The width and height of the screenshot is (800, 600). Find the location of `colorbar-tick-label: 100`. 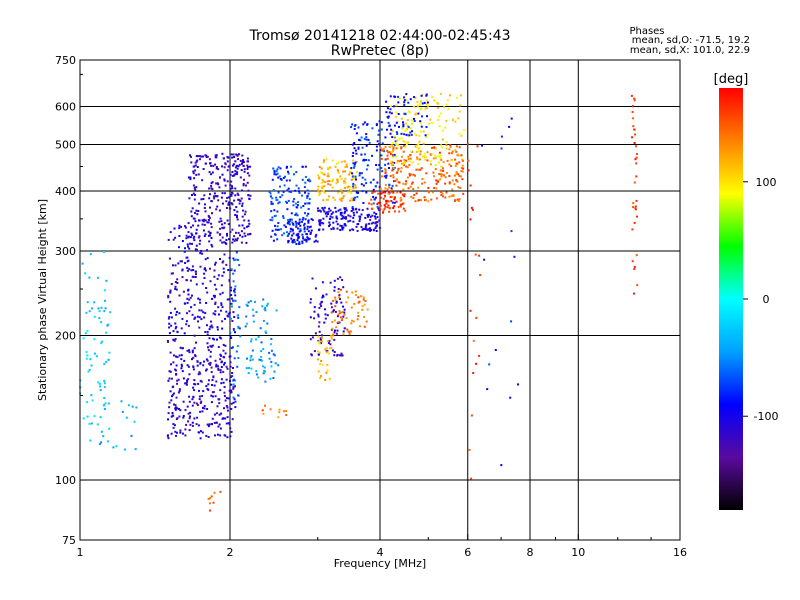

colorbar-tick-label: 100 is located at coordinates (766, 182).